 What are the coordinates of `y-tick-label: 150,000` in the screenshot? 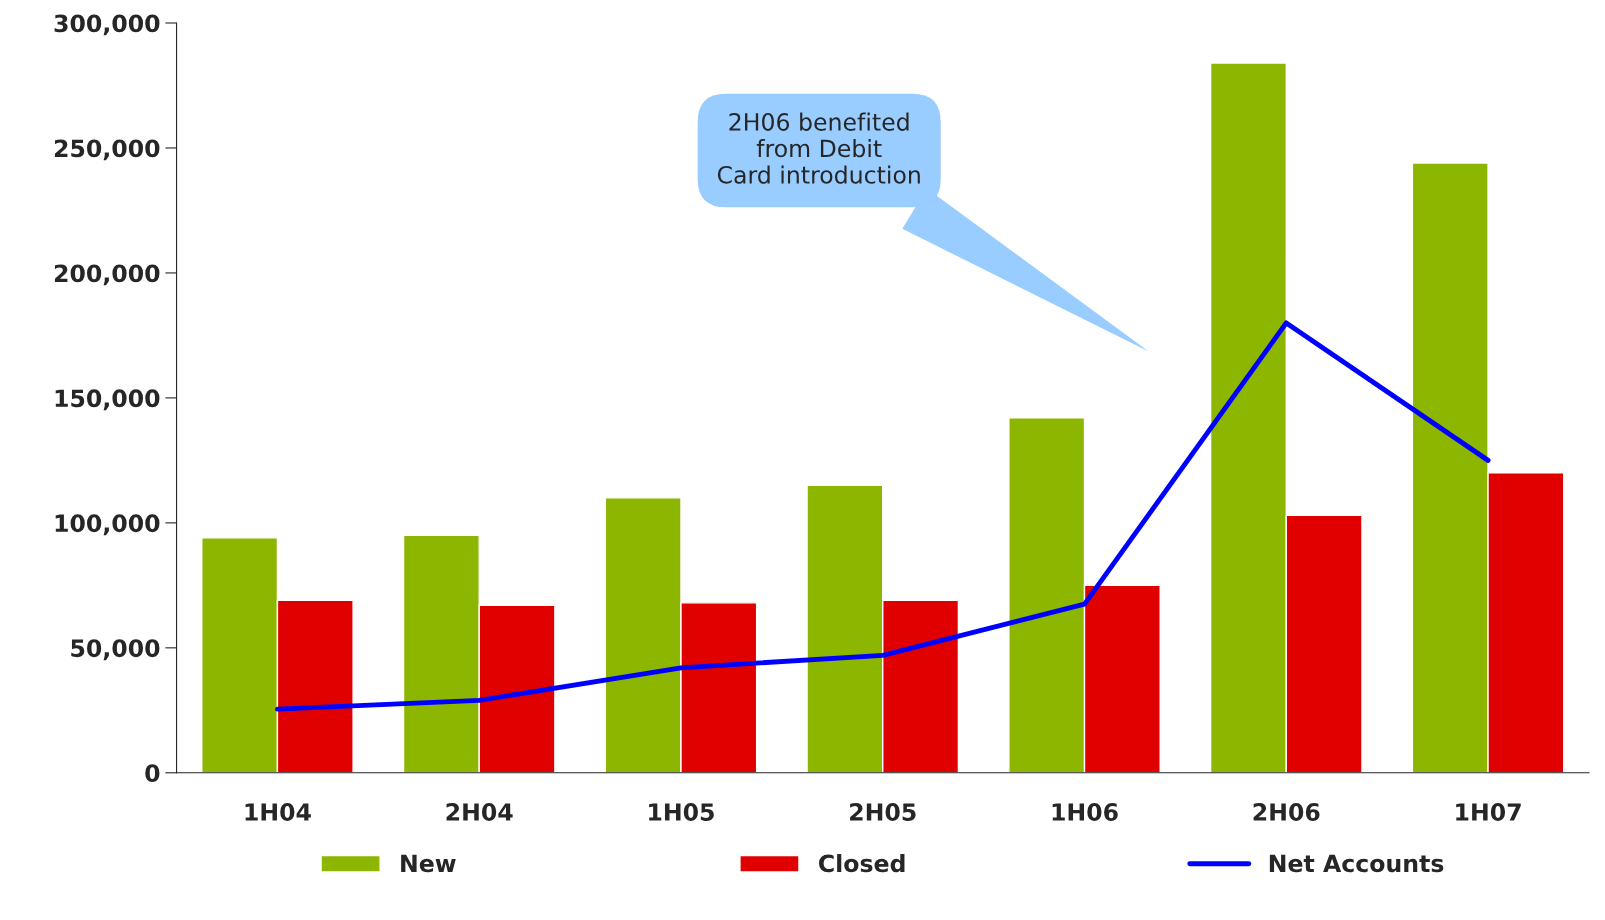 It's located at (107, 400).